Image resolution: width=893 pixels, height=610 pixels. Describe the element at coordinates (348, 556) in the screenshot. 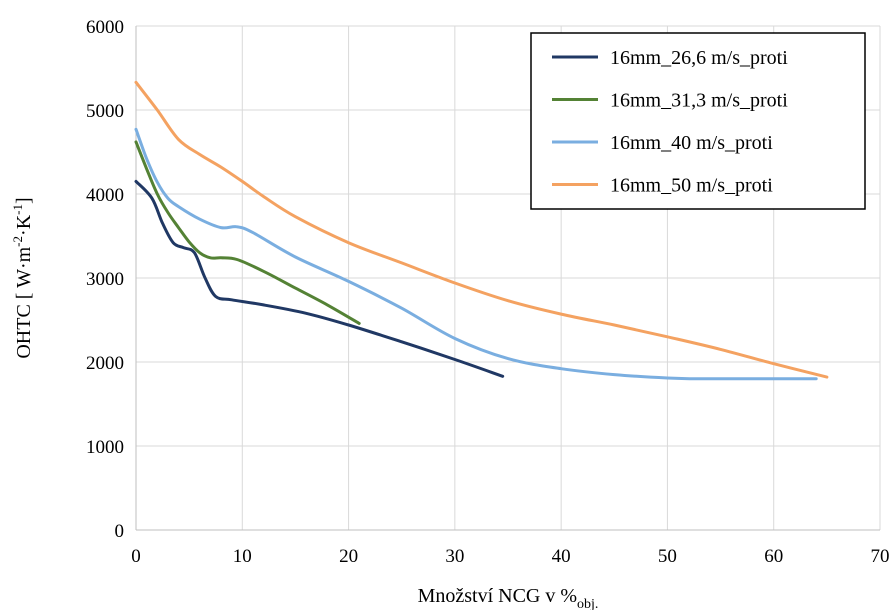

I see `x-tick-label: 20` at that location.